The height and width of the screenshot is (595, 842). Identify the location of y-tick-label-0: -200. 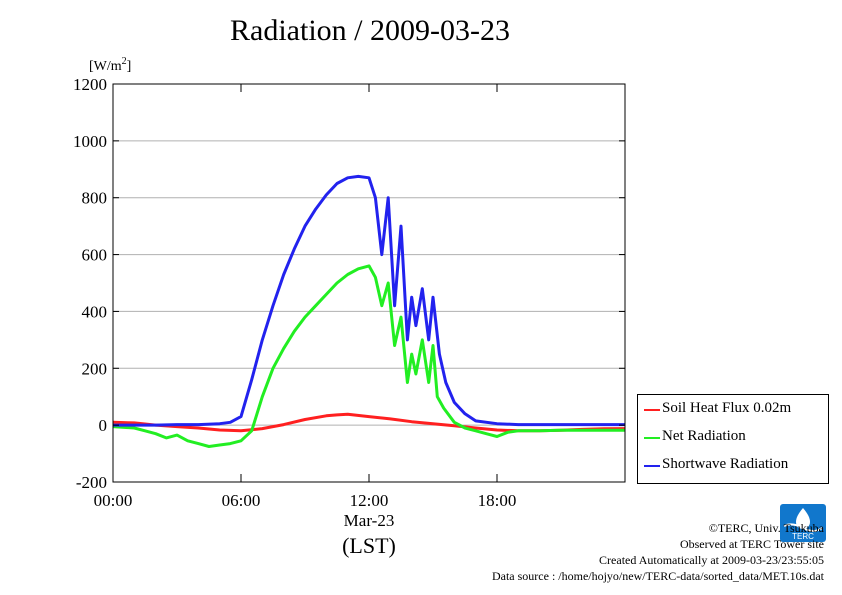
(91, 482).